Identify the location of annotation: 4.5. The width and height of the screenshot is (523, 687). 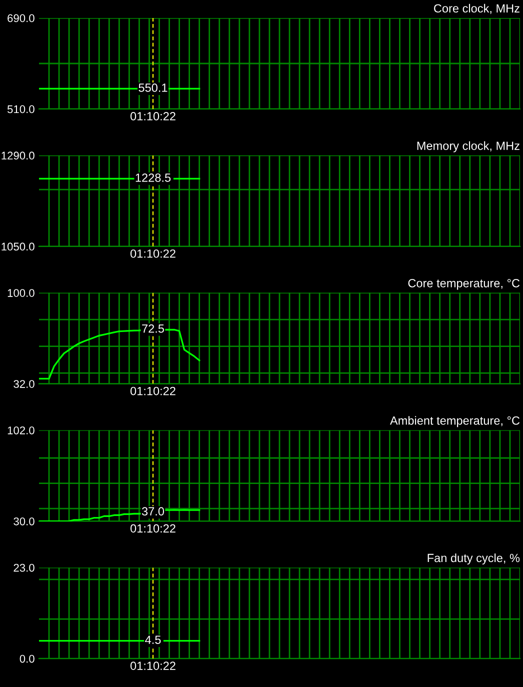
(153, 640).